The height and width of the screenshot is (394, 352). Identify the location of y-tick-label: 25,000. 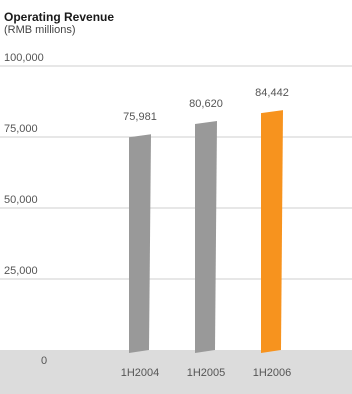
(21, 271).